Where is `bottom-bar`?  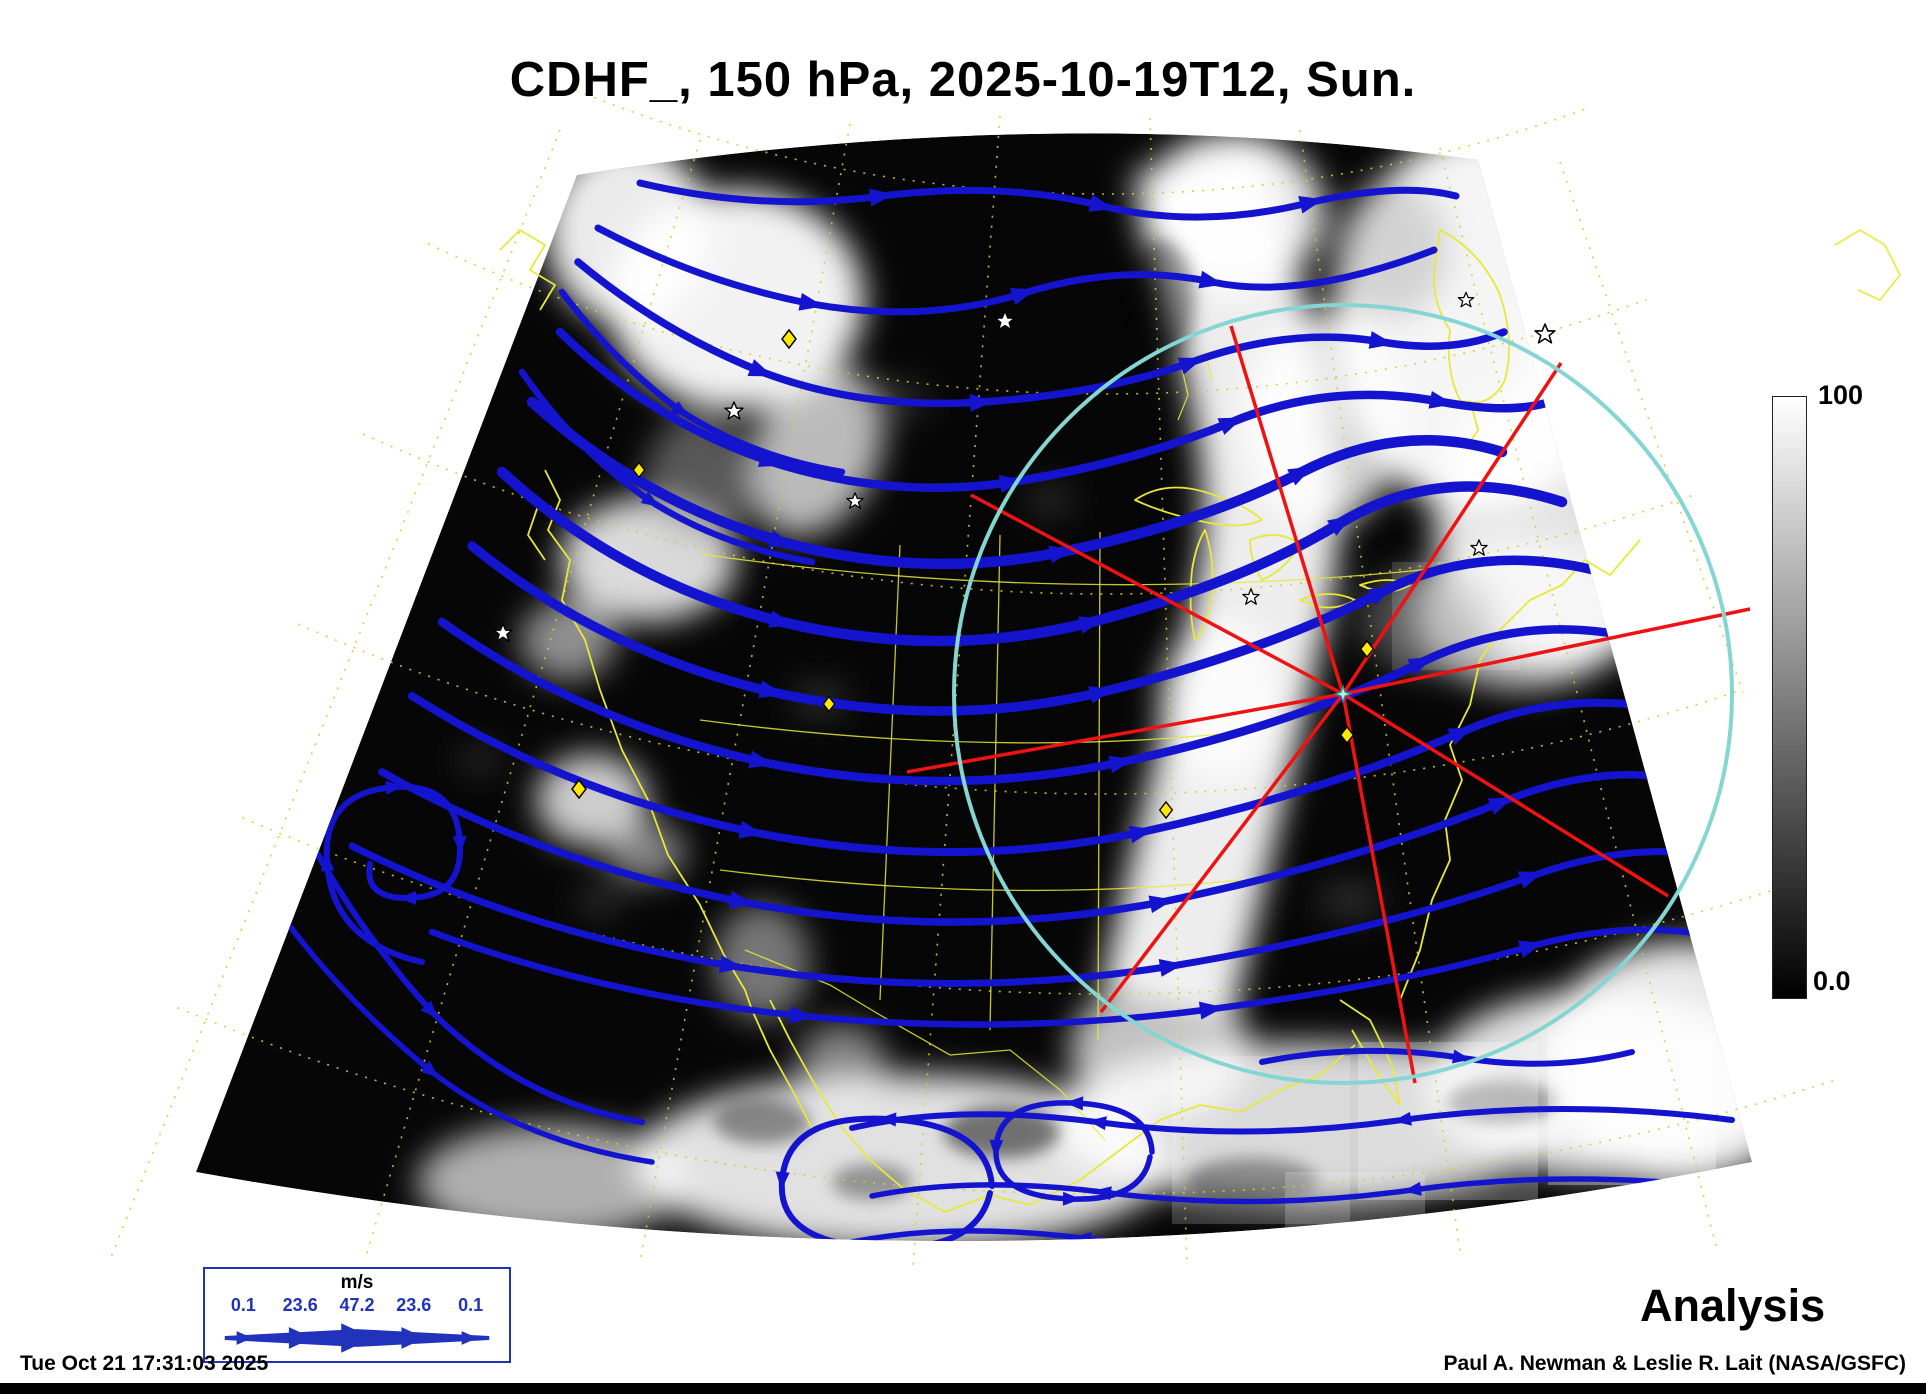
bottom-bar is located at coordinates (963, 1388).